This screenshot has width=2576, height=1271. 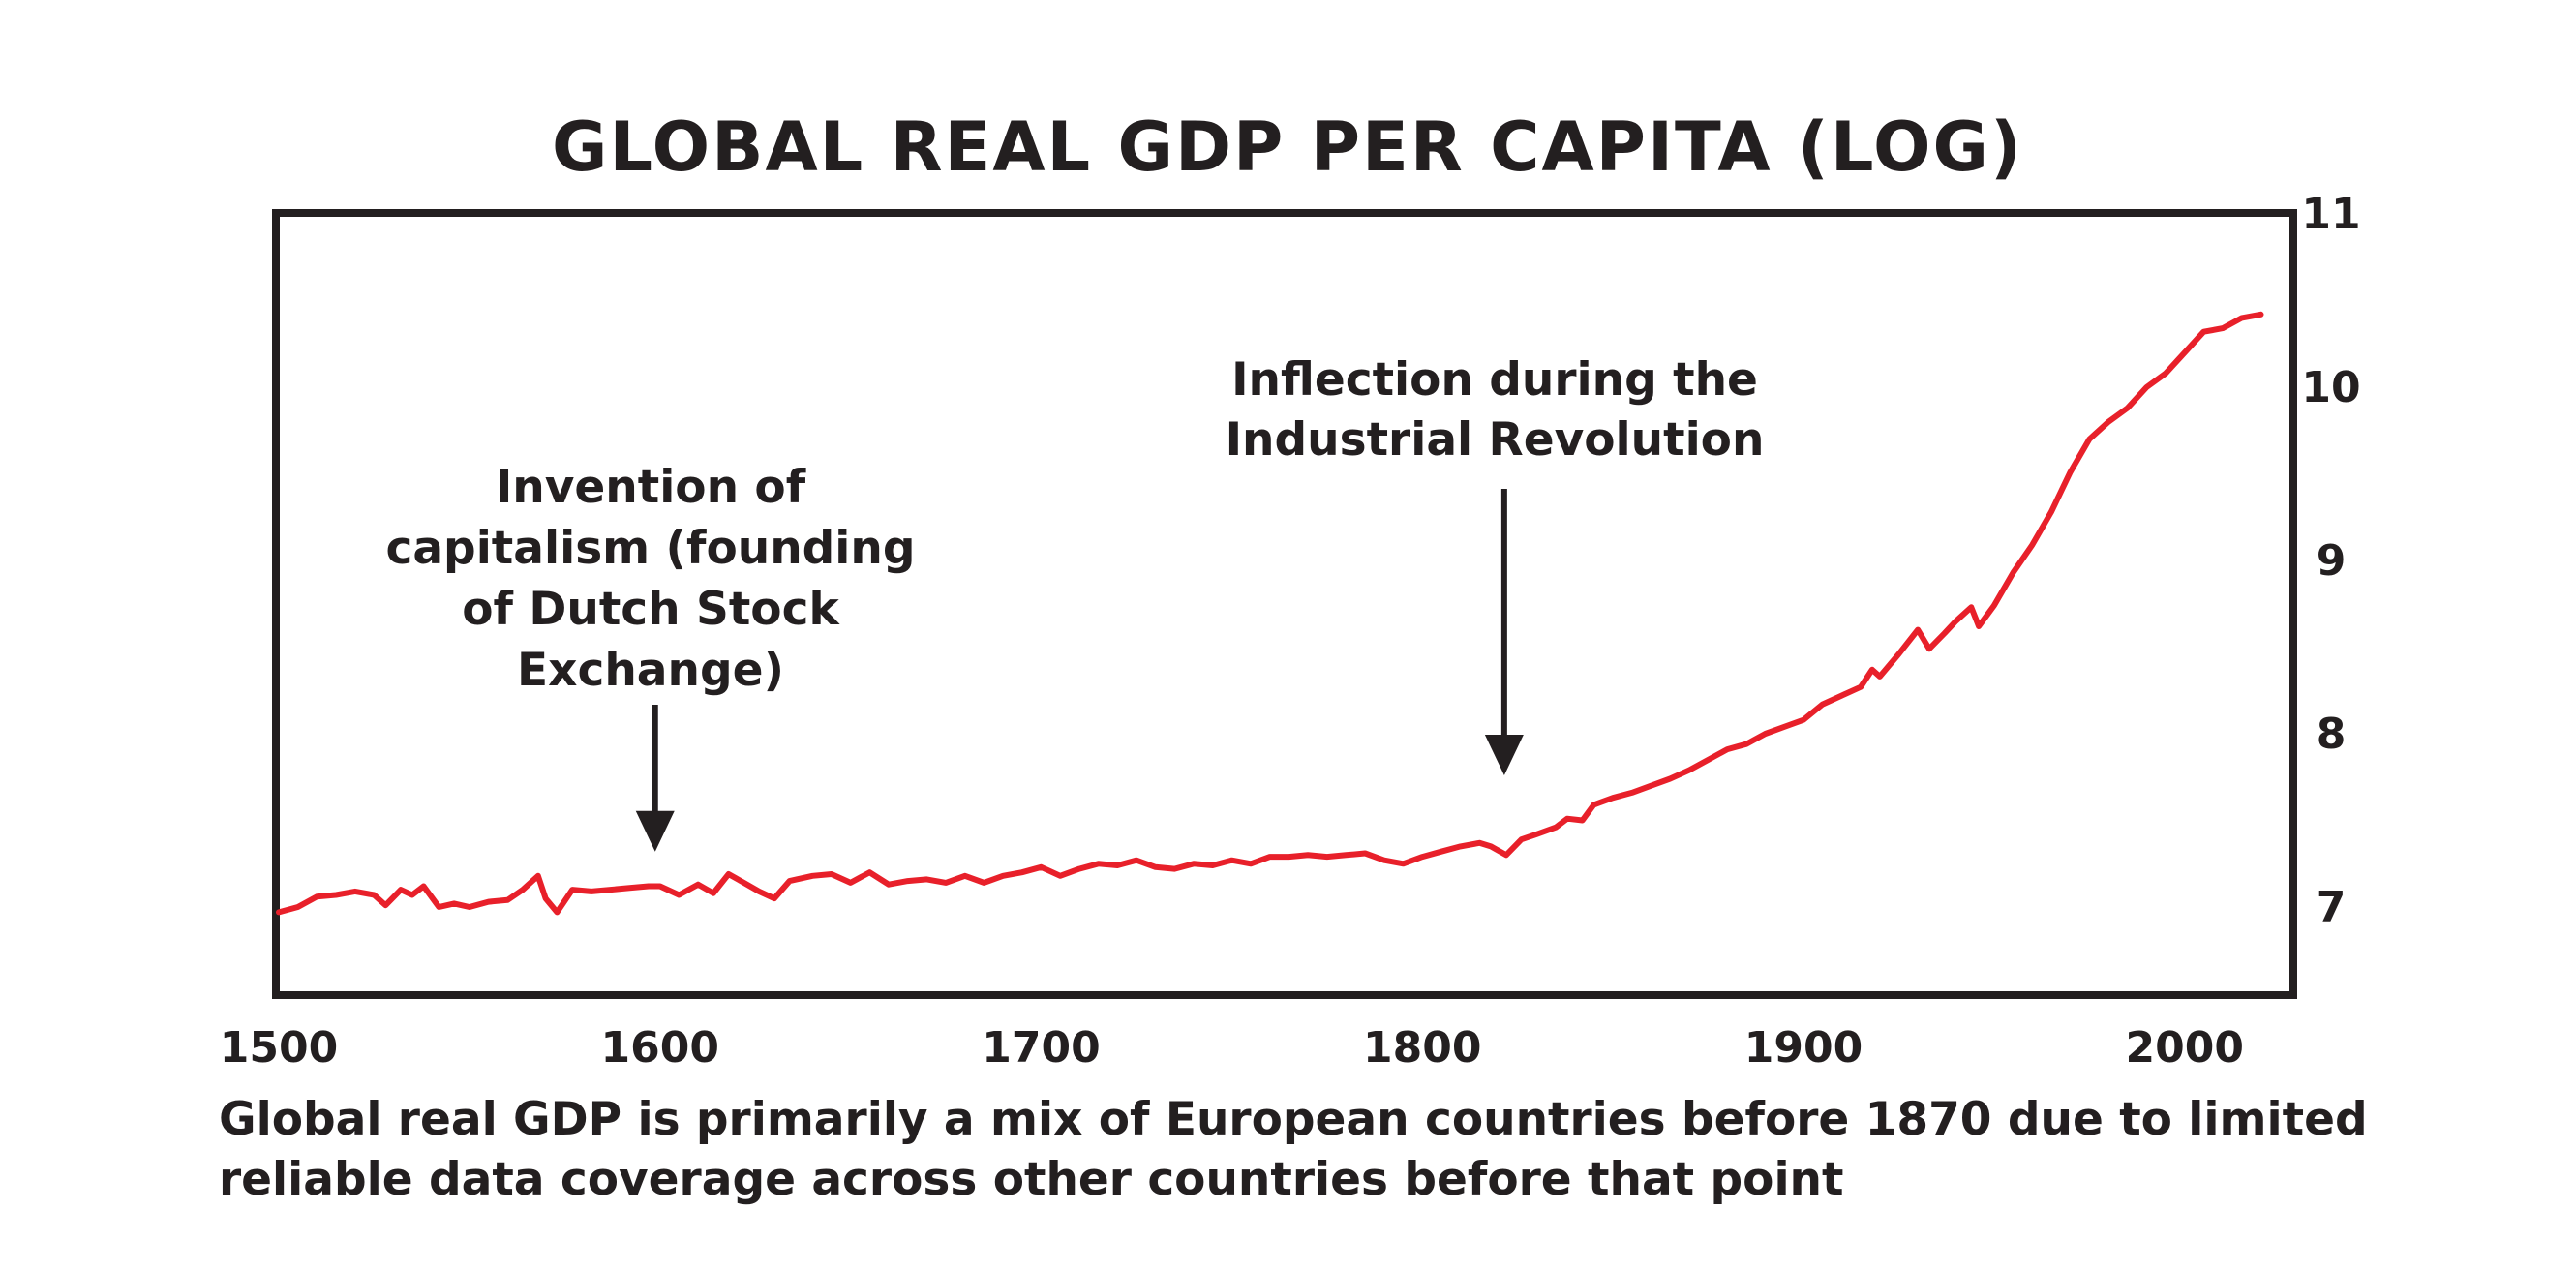 What do you see at coordinates (1288, 147) in the screenshot?
I see `chart-title: GLOBAL REAL GDP PER CAPITA (LOG)` at bounding box center [1288, 147].